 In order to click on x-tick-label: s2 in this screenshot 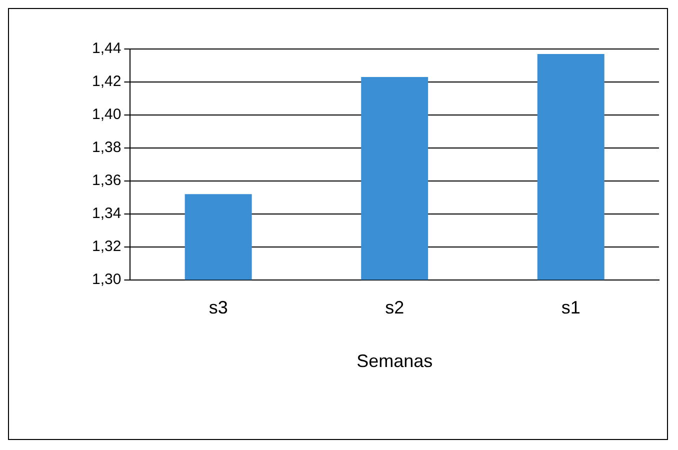, I will do `click(394, 308)`.